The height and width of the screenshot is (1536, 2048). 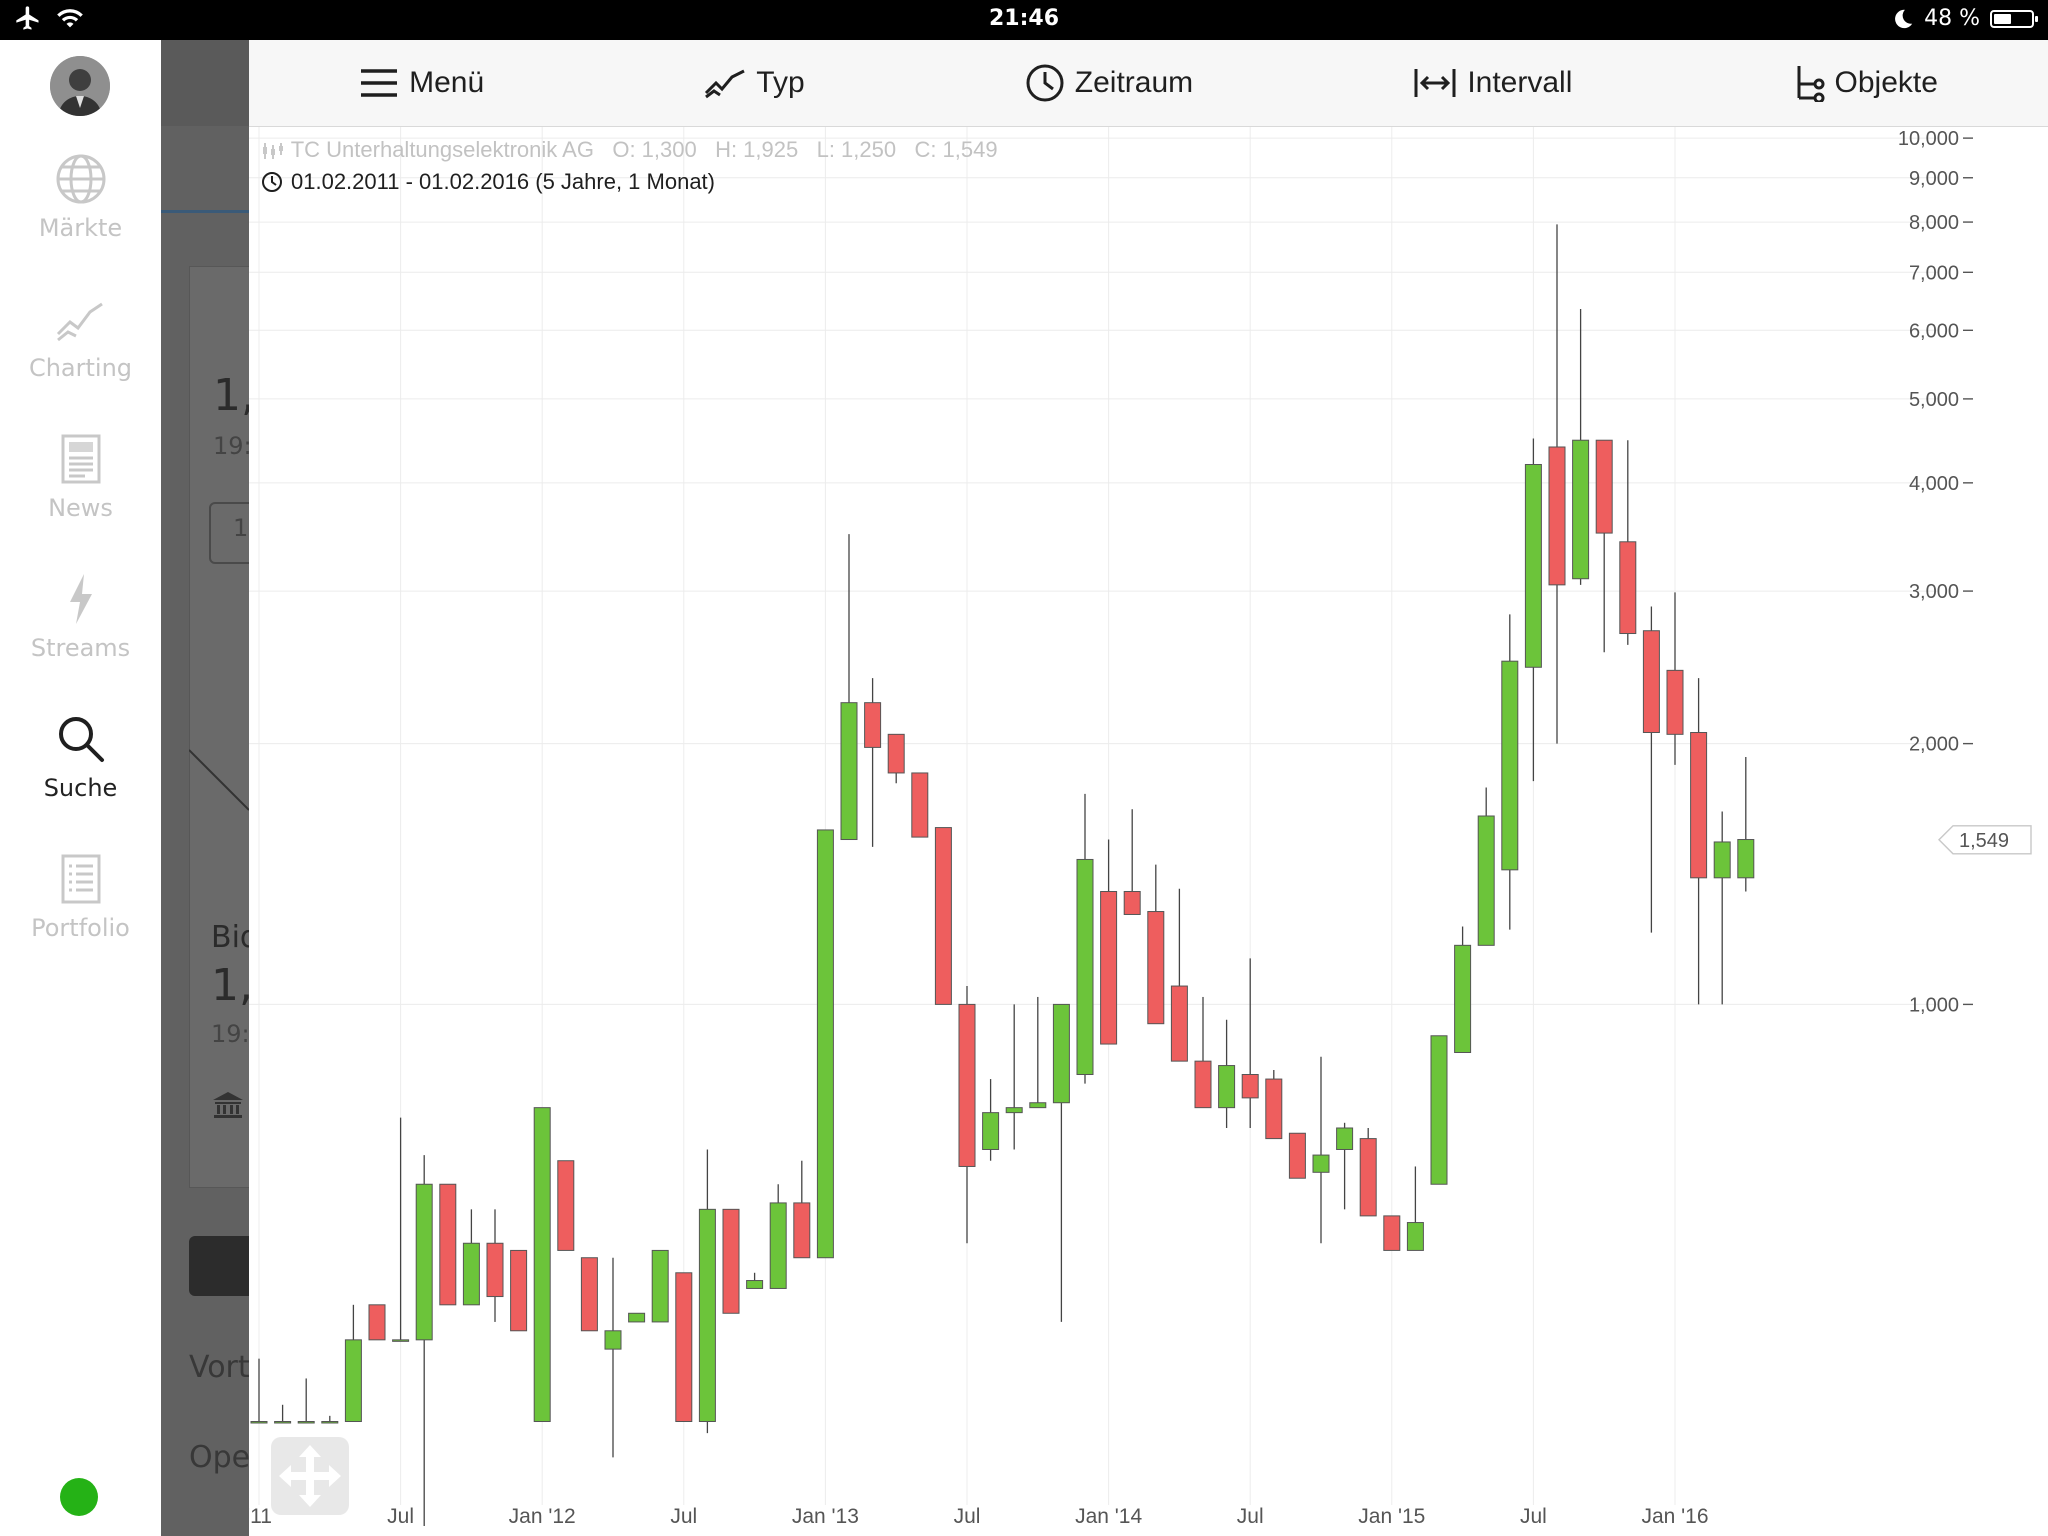 I want to click on objects-button: Objekte, so click(x=1865, y=83).